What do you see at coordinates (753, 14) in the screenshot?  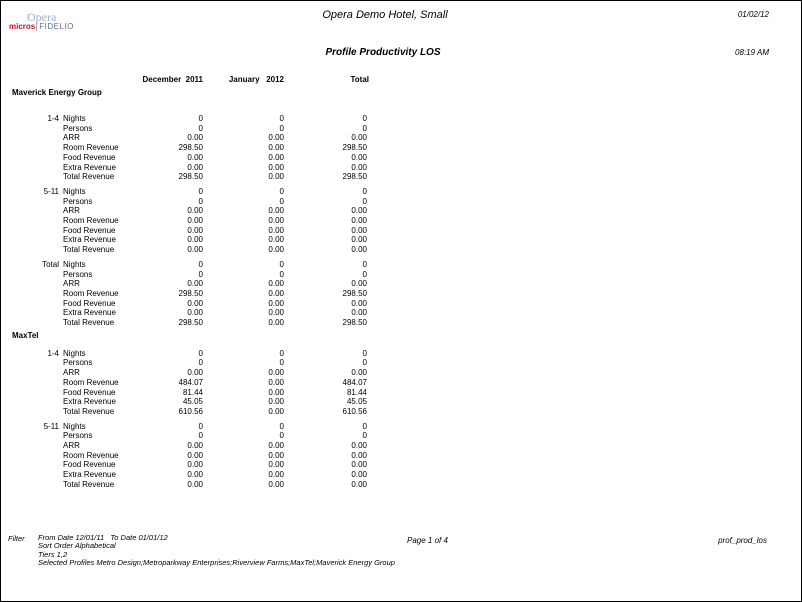 I see `report-date: 01/02/12` at bounding box center [753, 14].